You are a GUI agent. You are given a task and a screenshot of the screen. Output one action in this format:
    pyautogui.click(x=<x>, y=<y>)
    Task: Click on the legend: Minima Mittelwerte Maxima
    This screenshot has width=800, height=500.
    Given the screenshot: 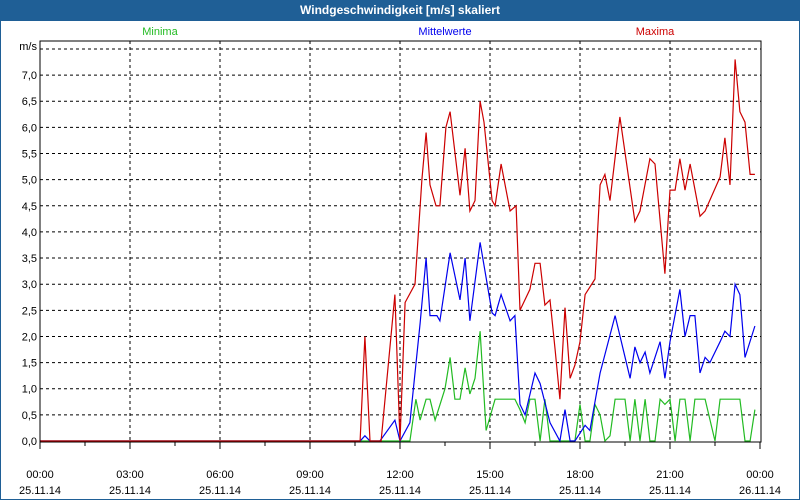 What is the action you would take?
    pyautogui.click(x=408, y=32)
    